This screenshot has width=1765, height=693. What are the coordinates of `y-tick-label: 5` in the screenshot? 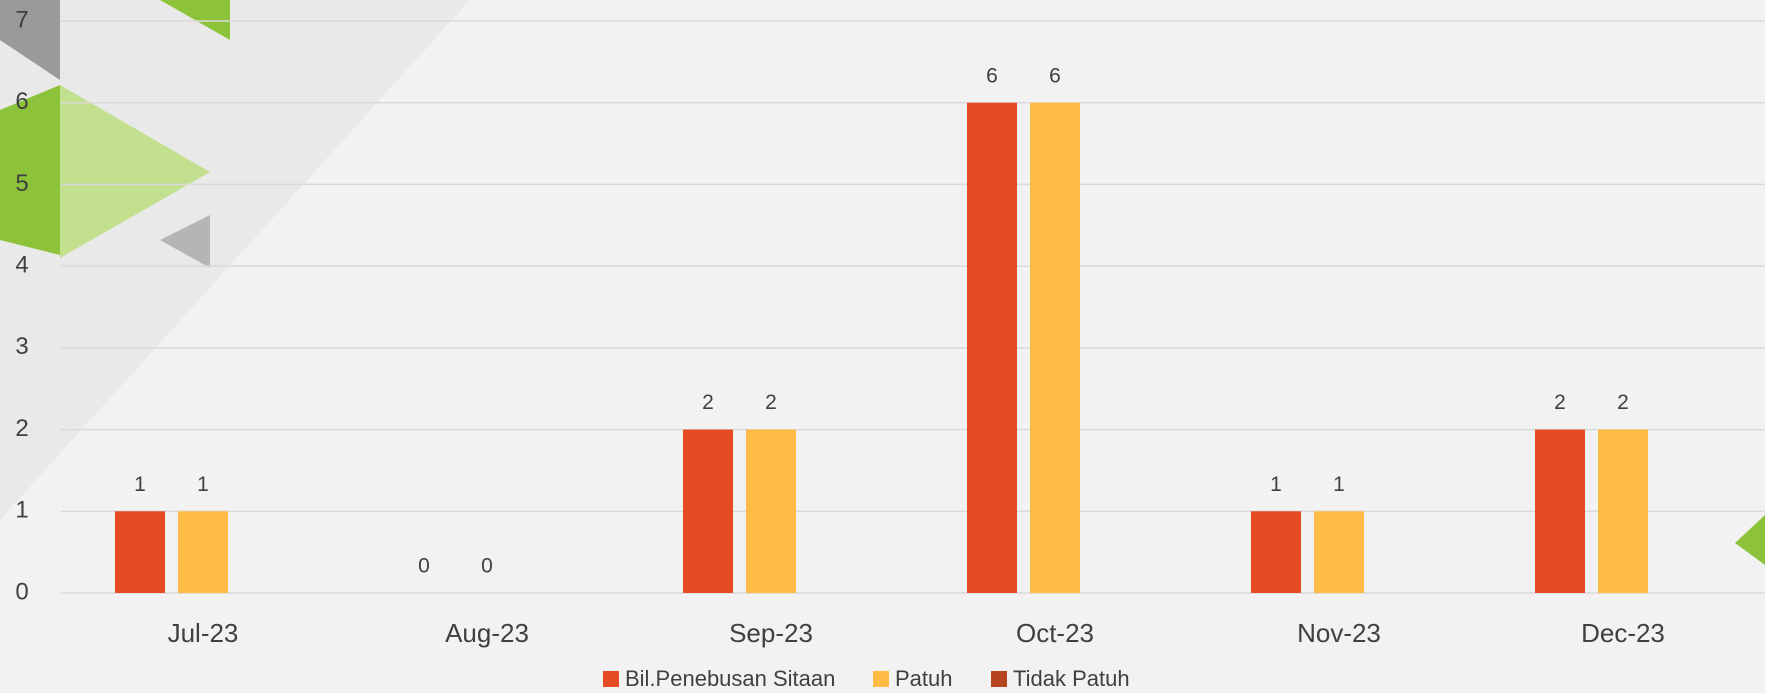 It's located at (21, 183).